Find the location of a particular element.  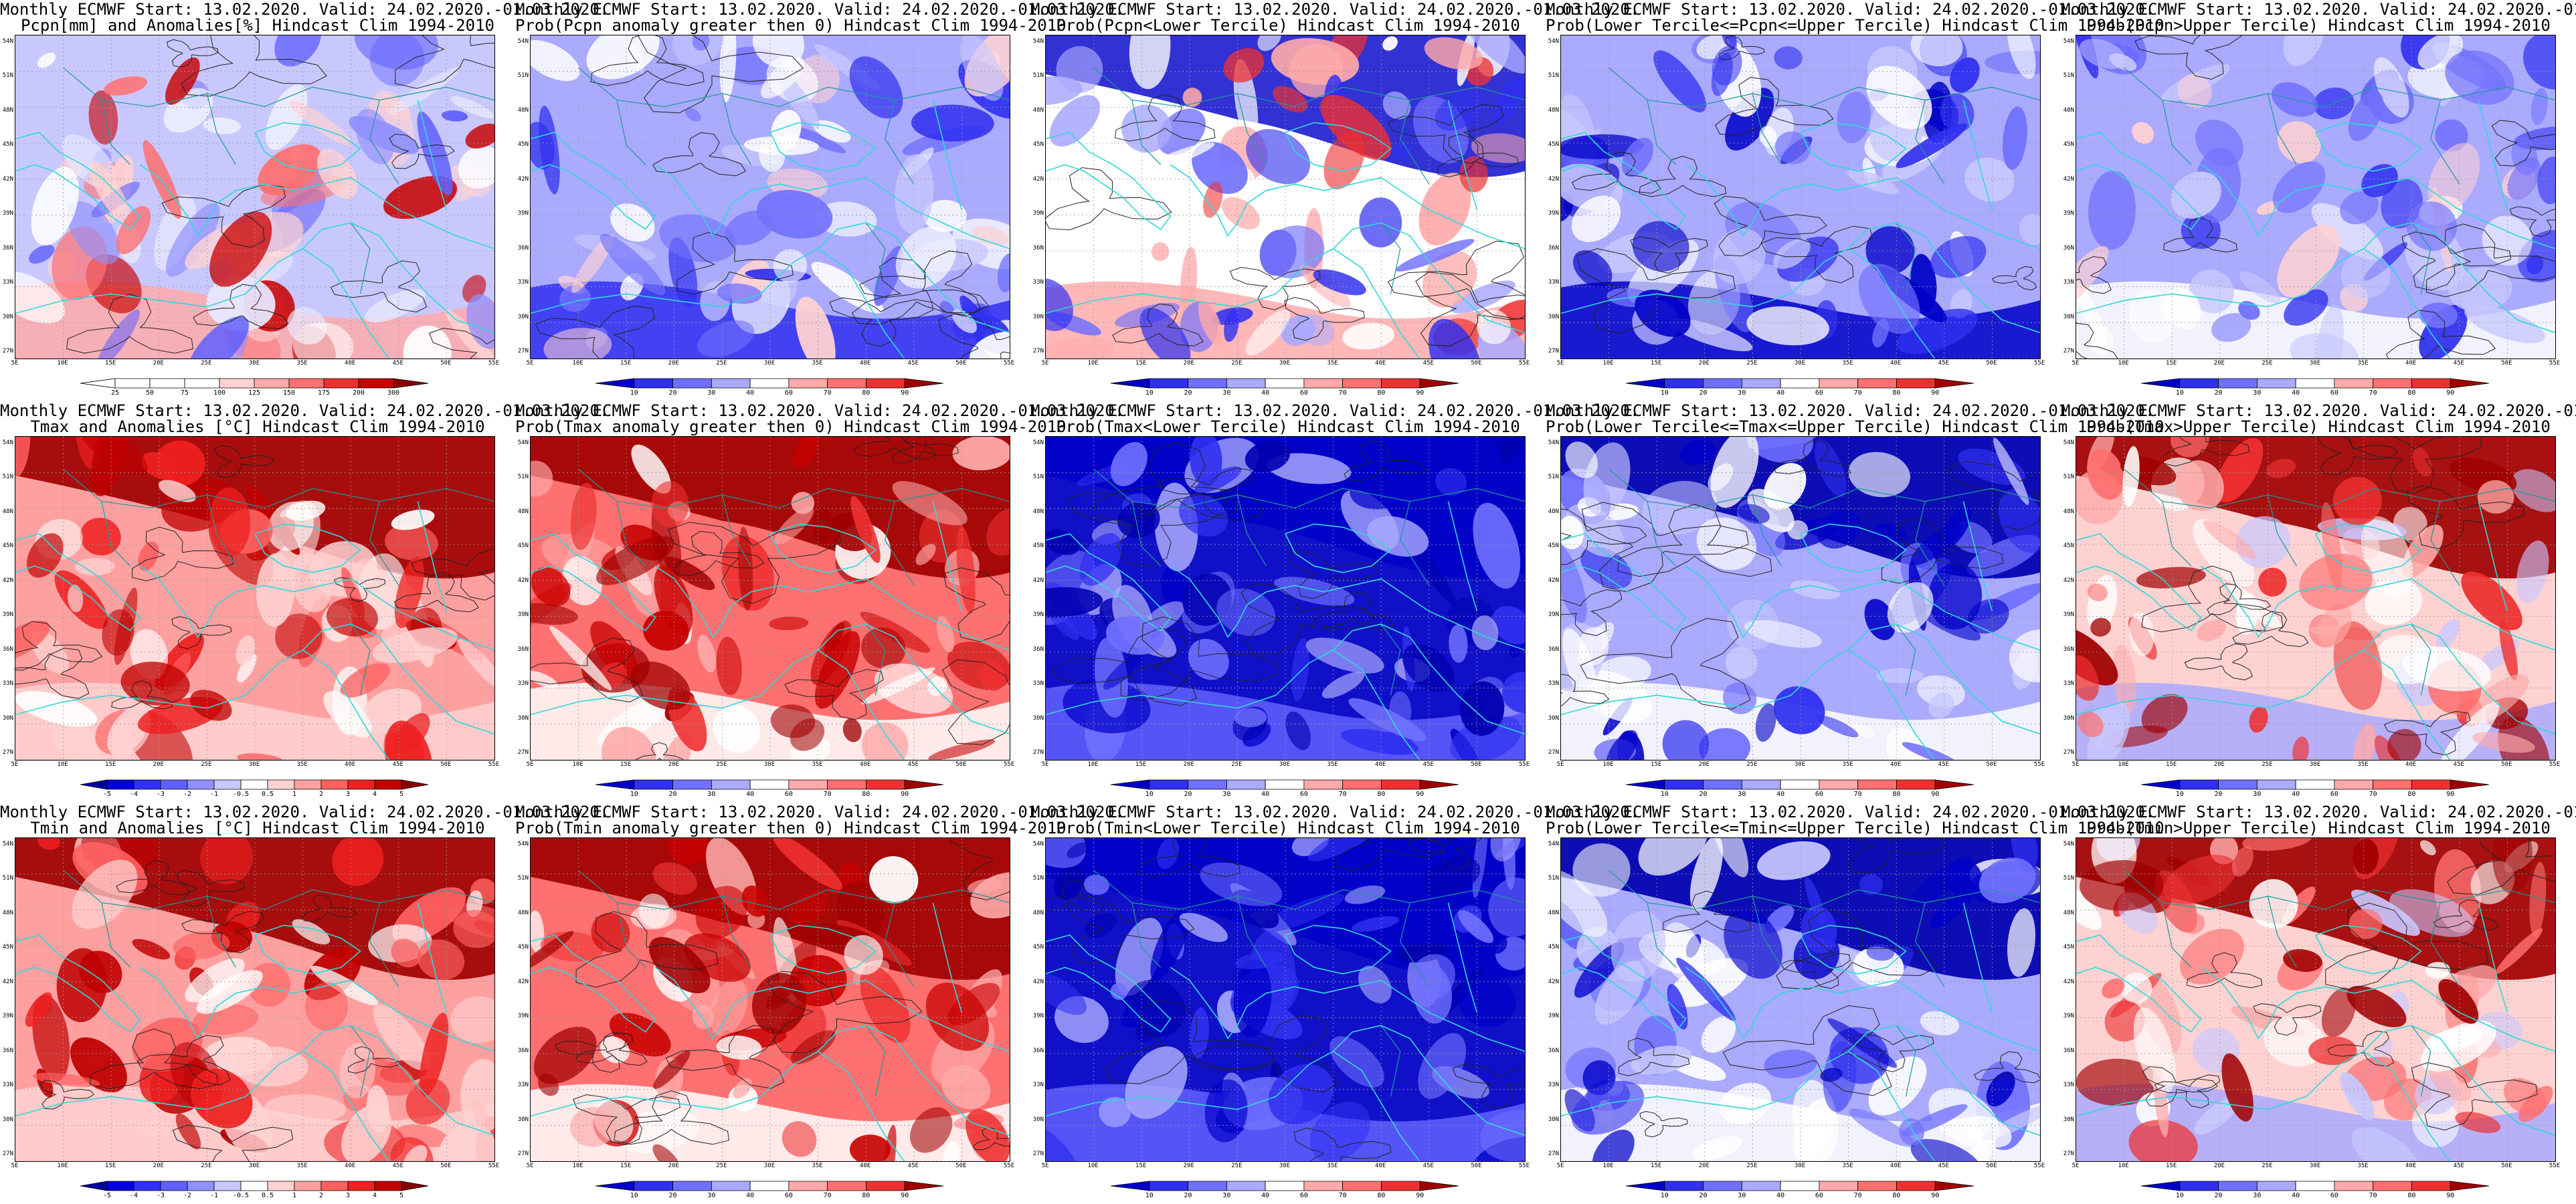

colorbar-label: -0.5 is located at coordinates (241, 794).